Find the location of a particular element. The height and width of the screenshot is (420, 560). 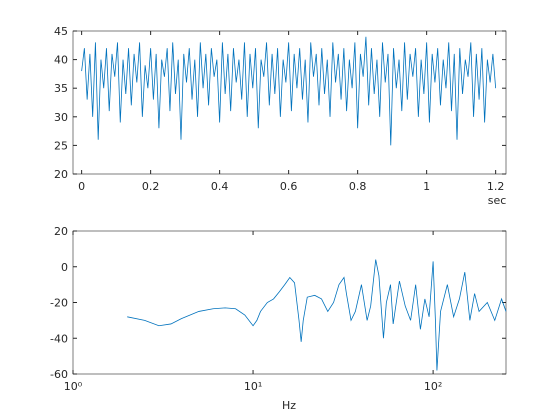

x-tick-label: 1 is located at coordinates (426, 186).